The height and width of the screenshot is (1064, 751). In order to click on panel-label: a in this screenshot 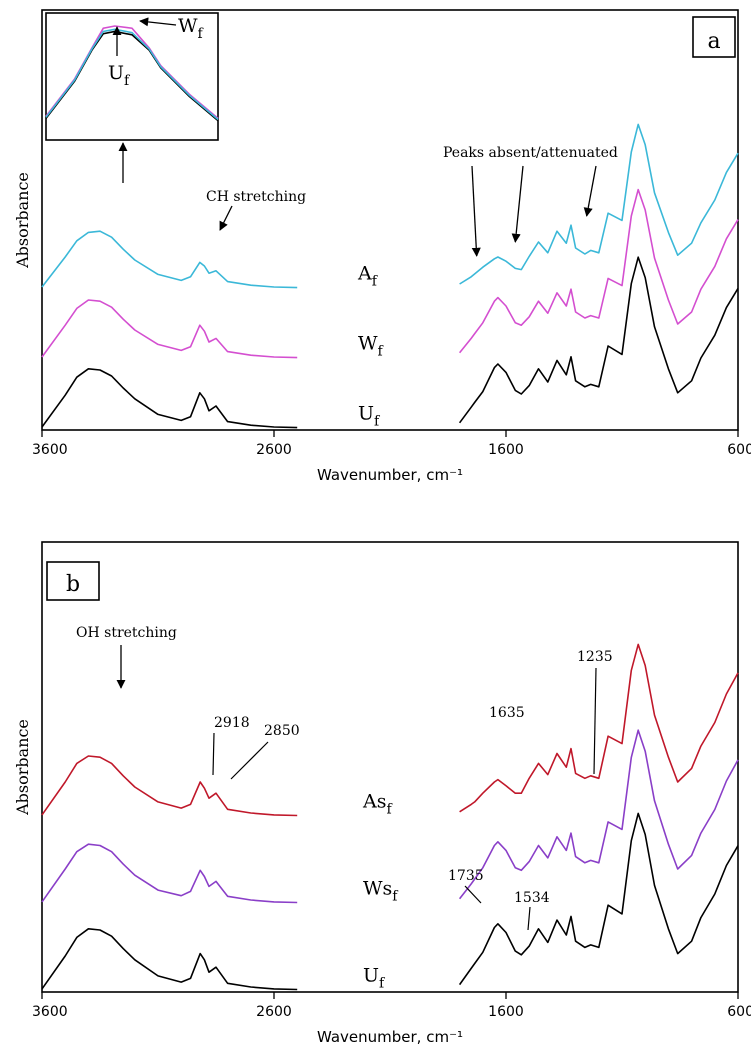, I will do `click(713, 41)`.